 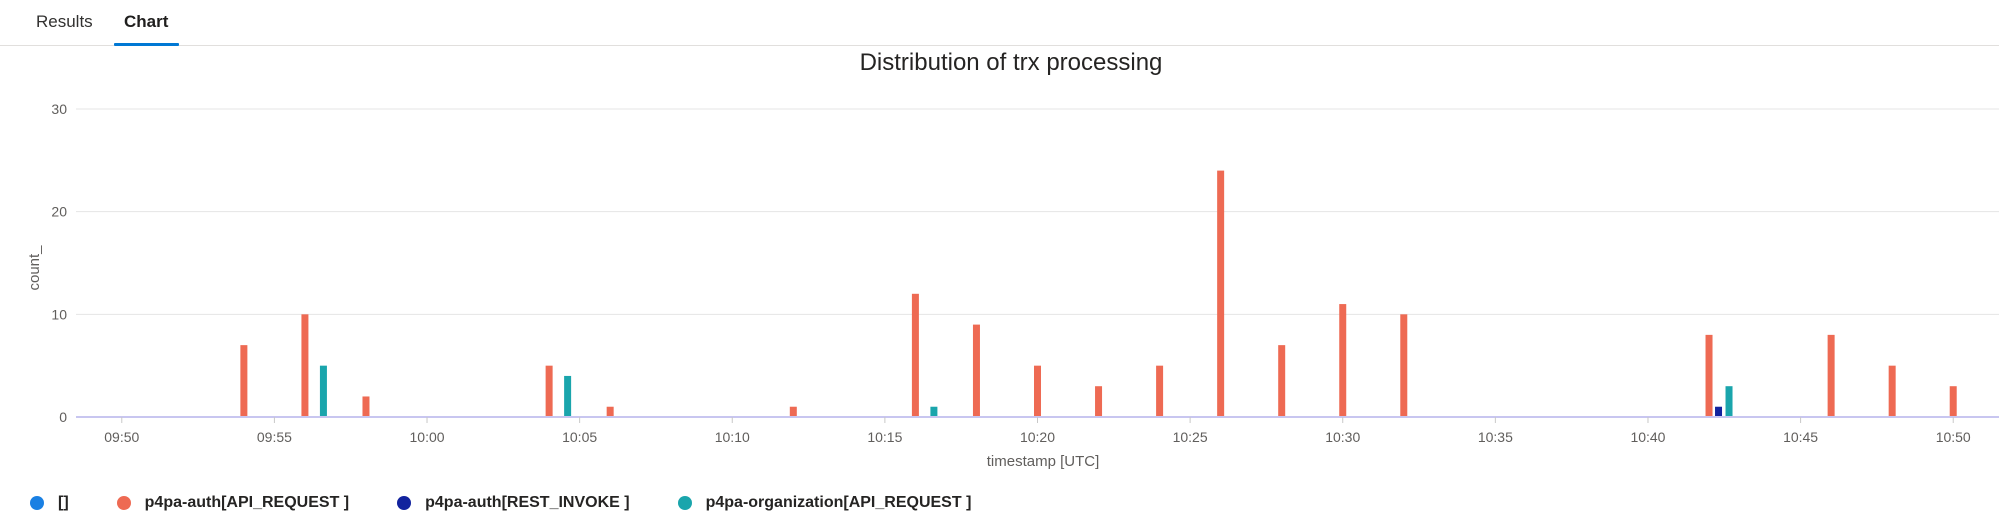 What do you see at coordinates (1037, 437) in the screenshot?
I see `x-tick-label: 10:20` at bounding box center [1037, 437].